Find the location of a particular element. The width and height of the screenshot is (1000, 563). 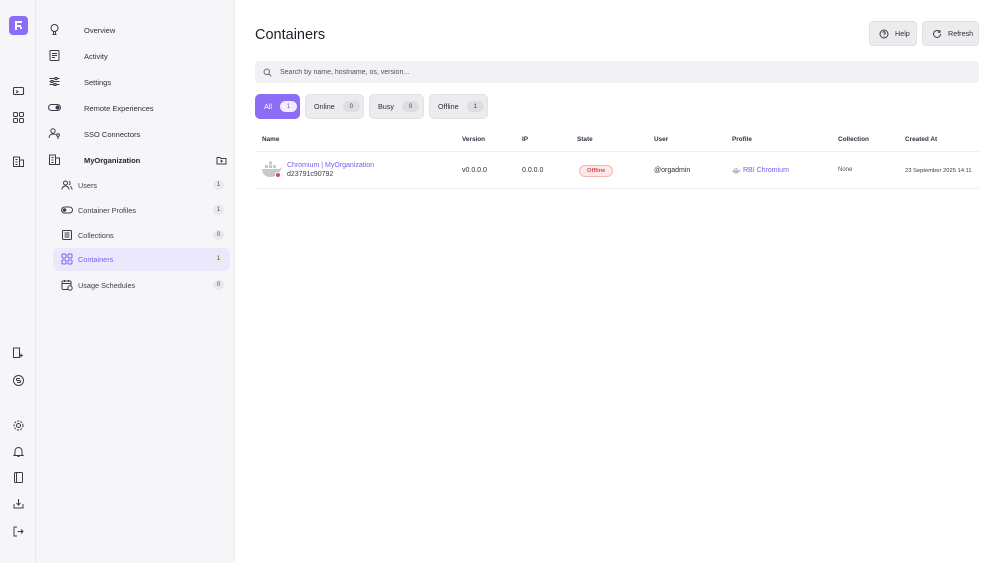

bell-icon is located at coordinates (18, 451).